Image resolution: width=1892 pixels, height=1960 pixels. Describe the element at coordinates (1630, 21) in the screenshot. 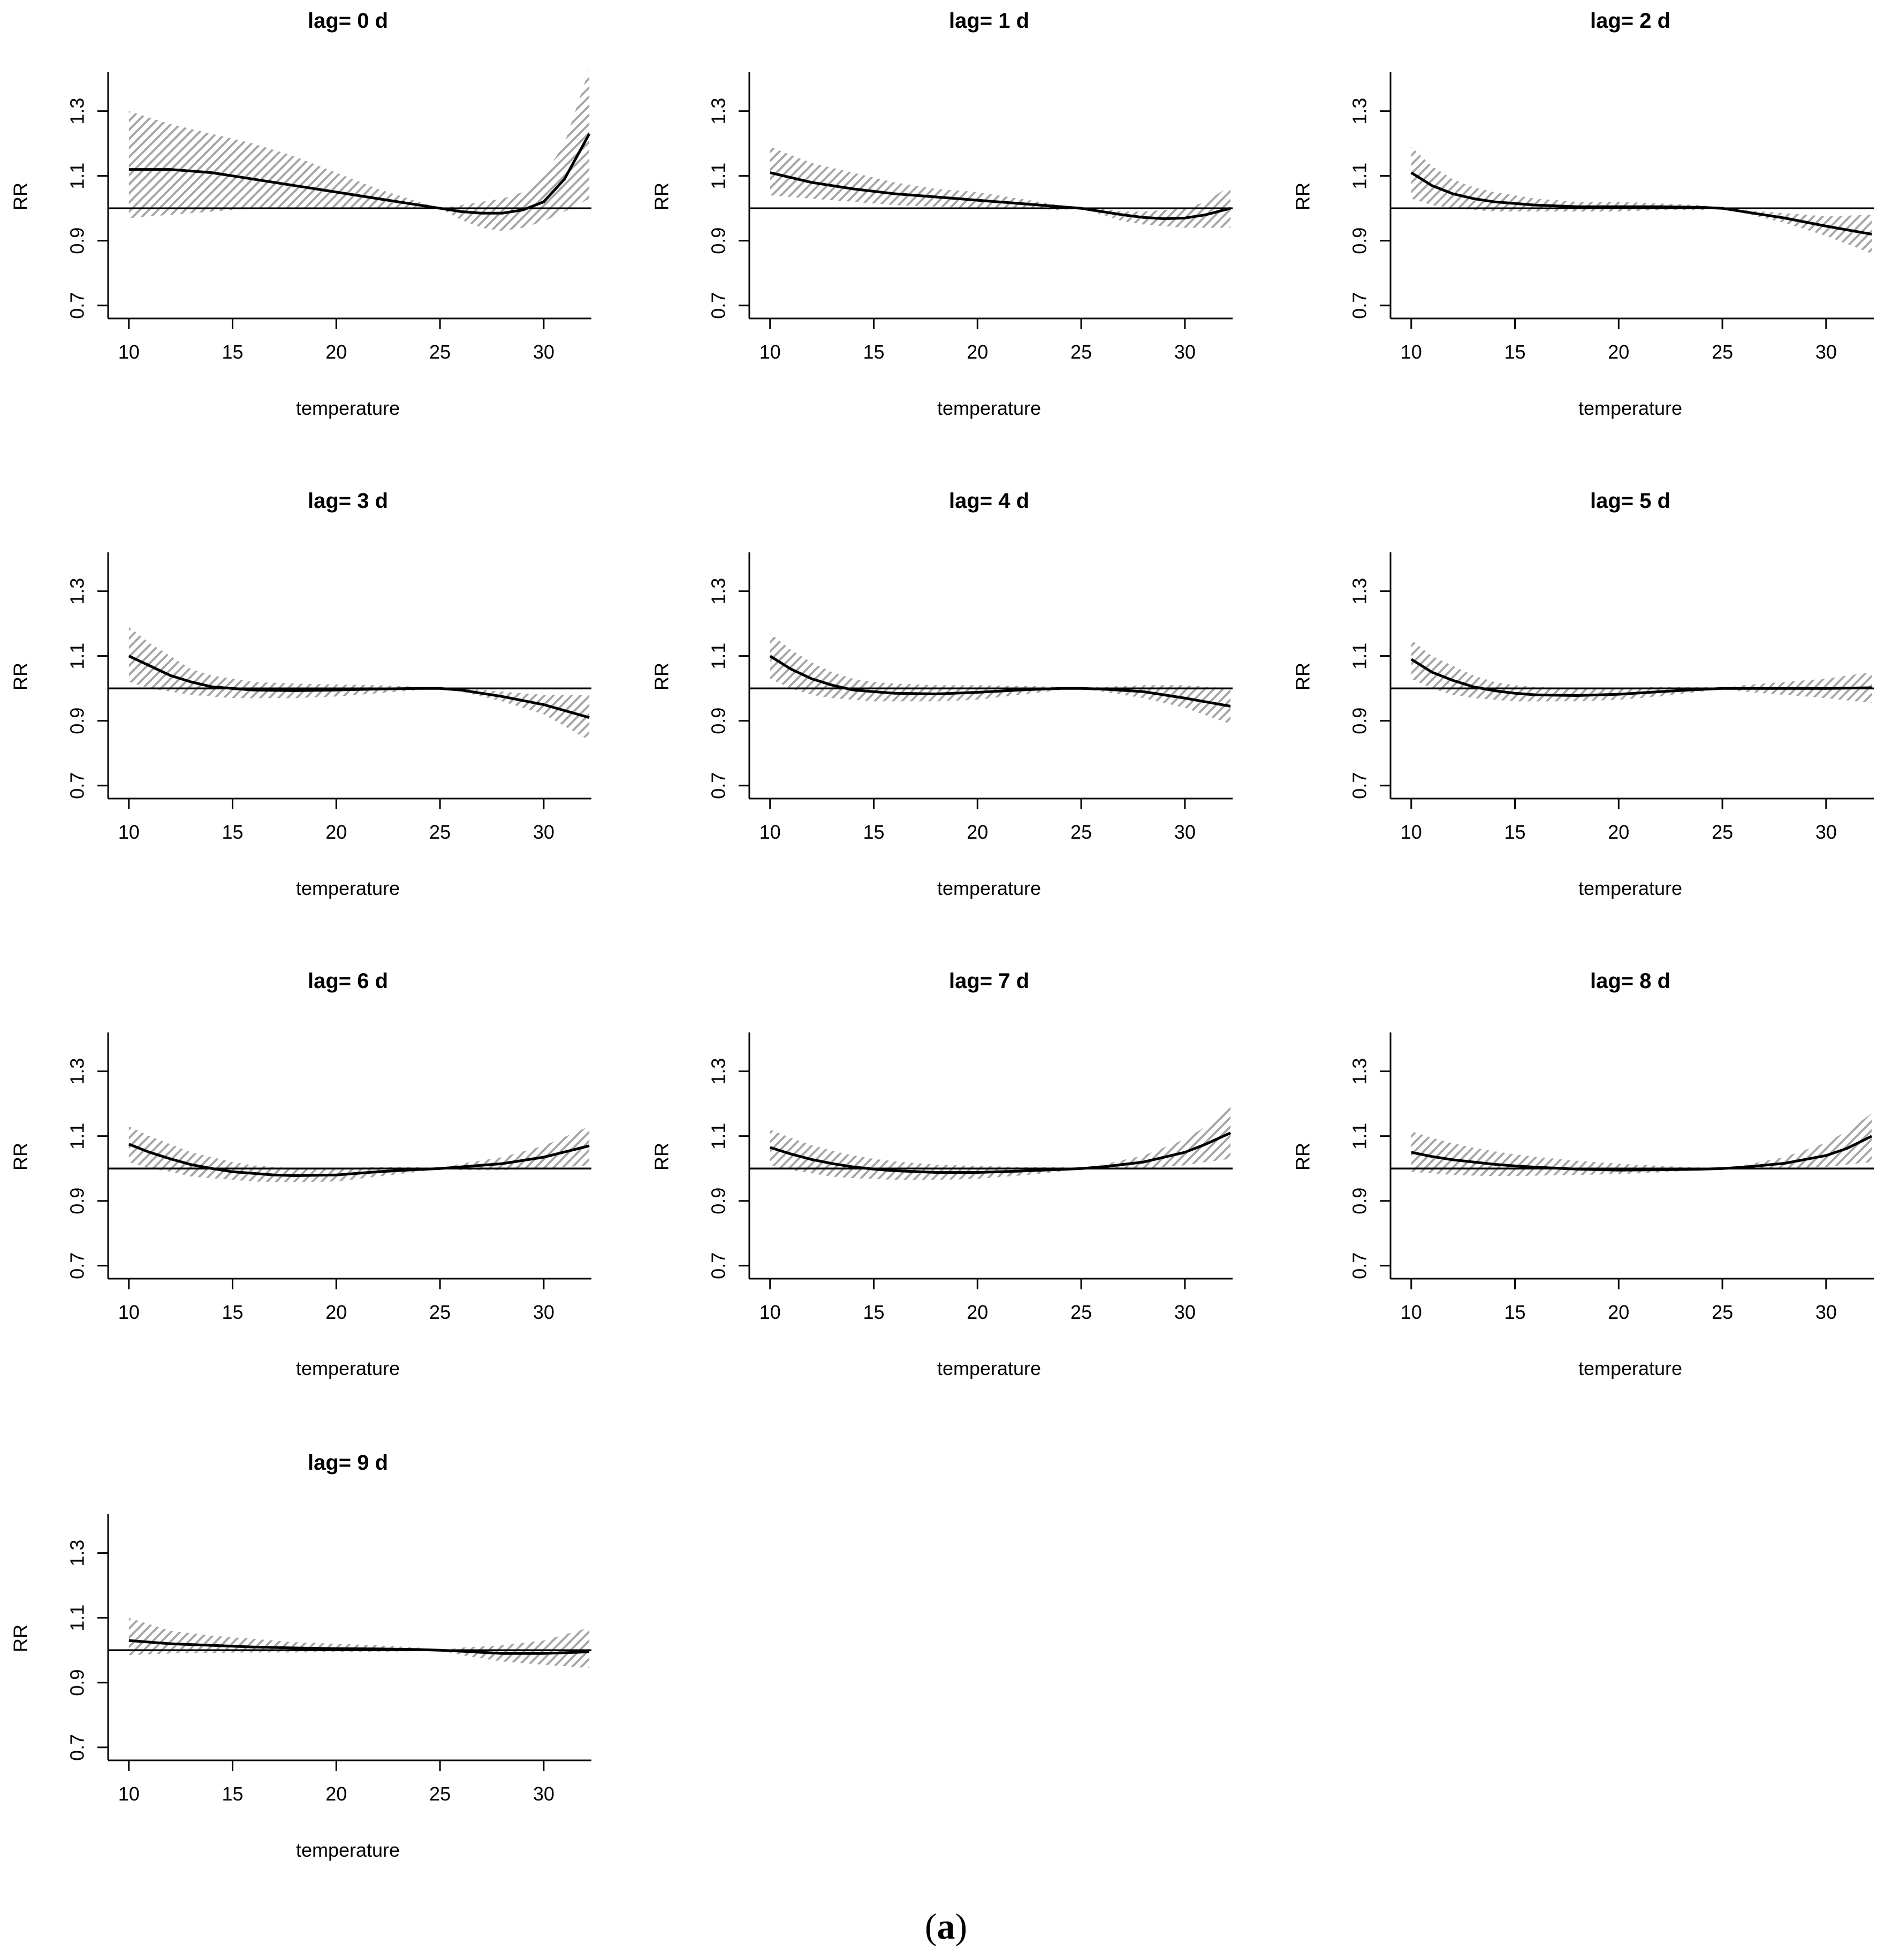

I see `panel-title: lag= 2 d` at that location.